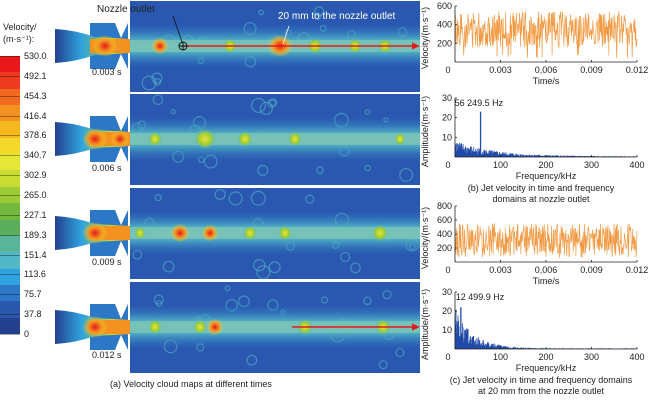  I want to click on nozzle-outlet-leader, so click(177, 29).